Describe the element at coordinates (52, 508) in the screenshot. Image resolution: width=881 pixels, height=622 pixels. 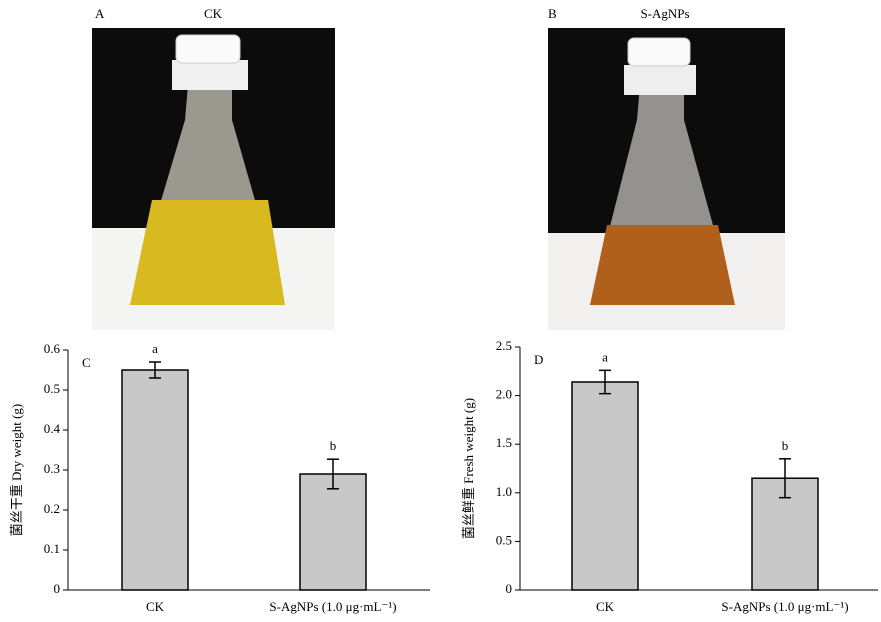
I see `y-tick-label: 0.2` at that location.